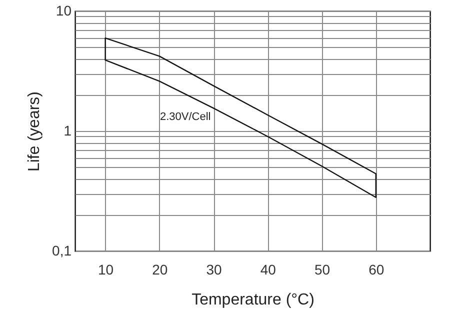 Image resolution: width=471 pixels, height=312 pixels. Describe the element at coordinates (160, 270) in the screenshot. I see `x-tick-label: 20` at that location.